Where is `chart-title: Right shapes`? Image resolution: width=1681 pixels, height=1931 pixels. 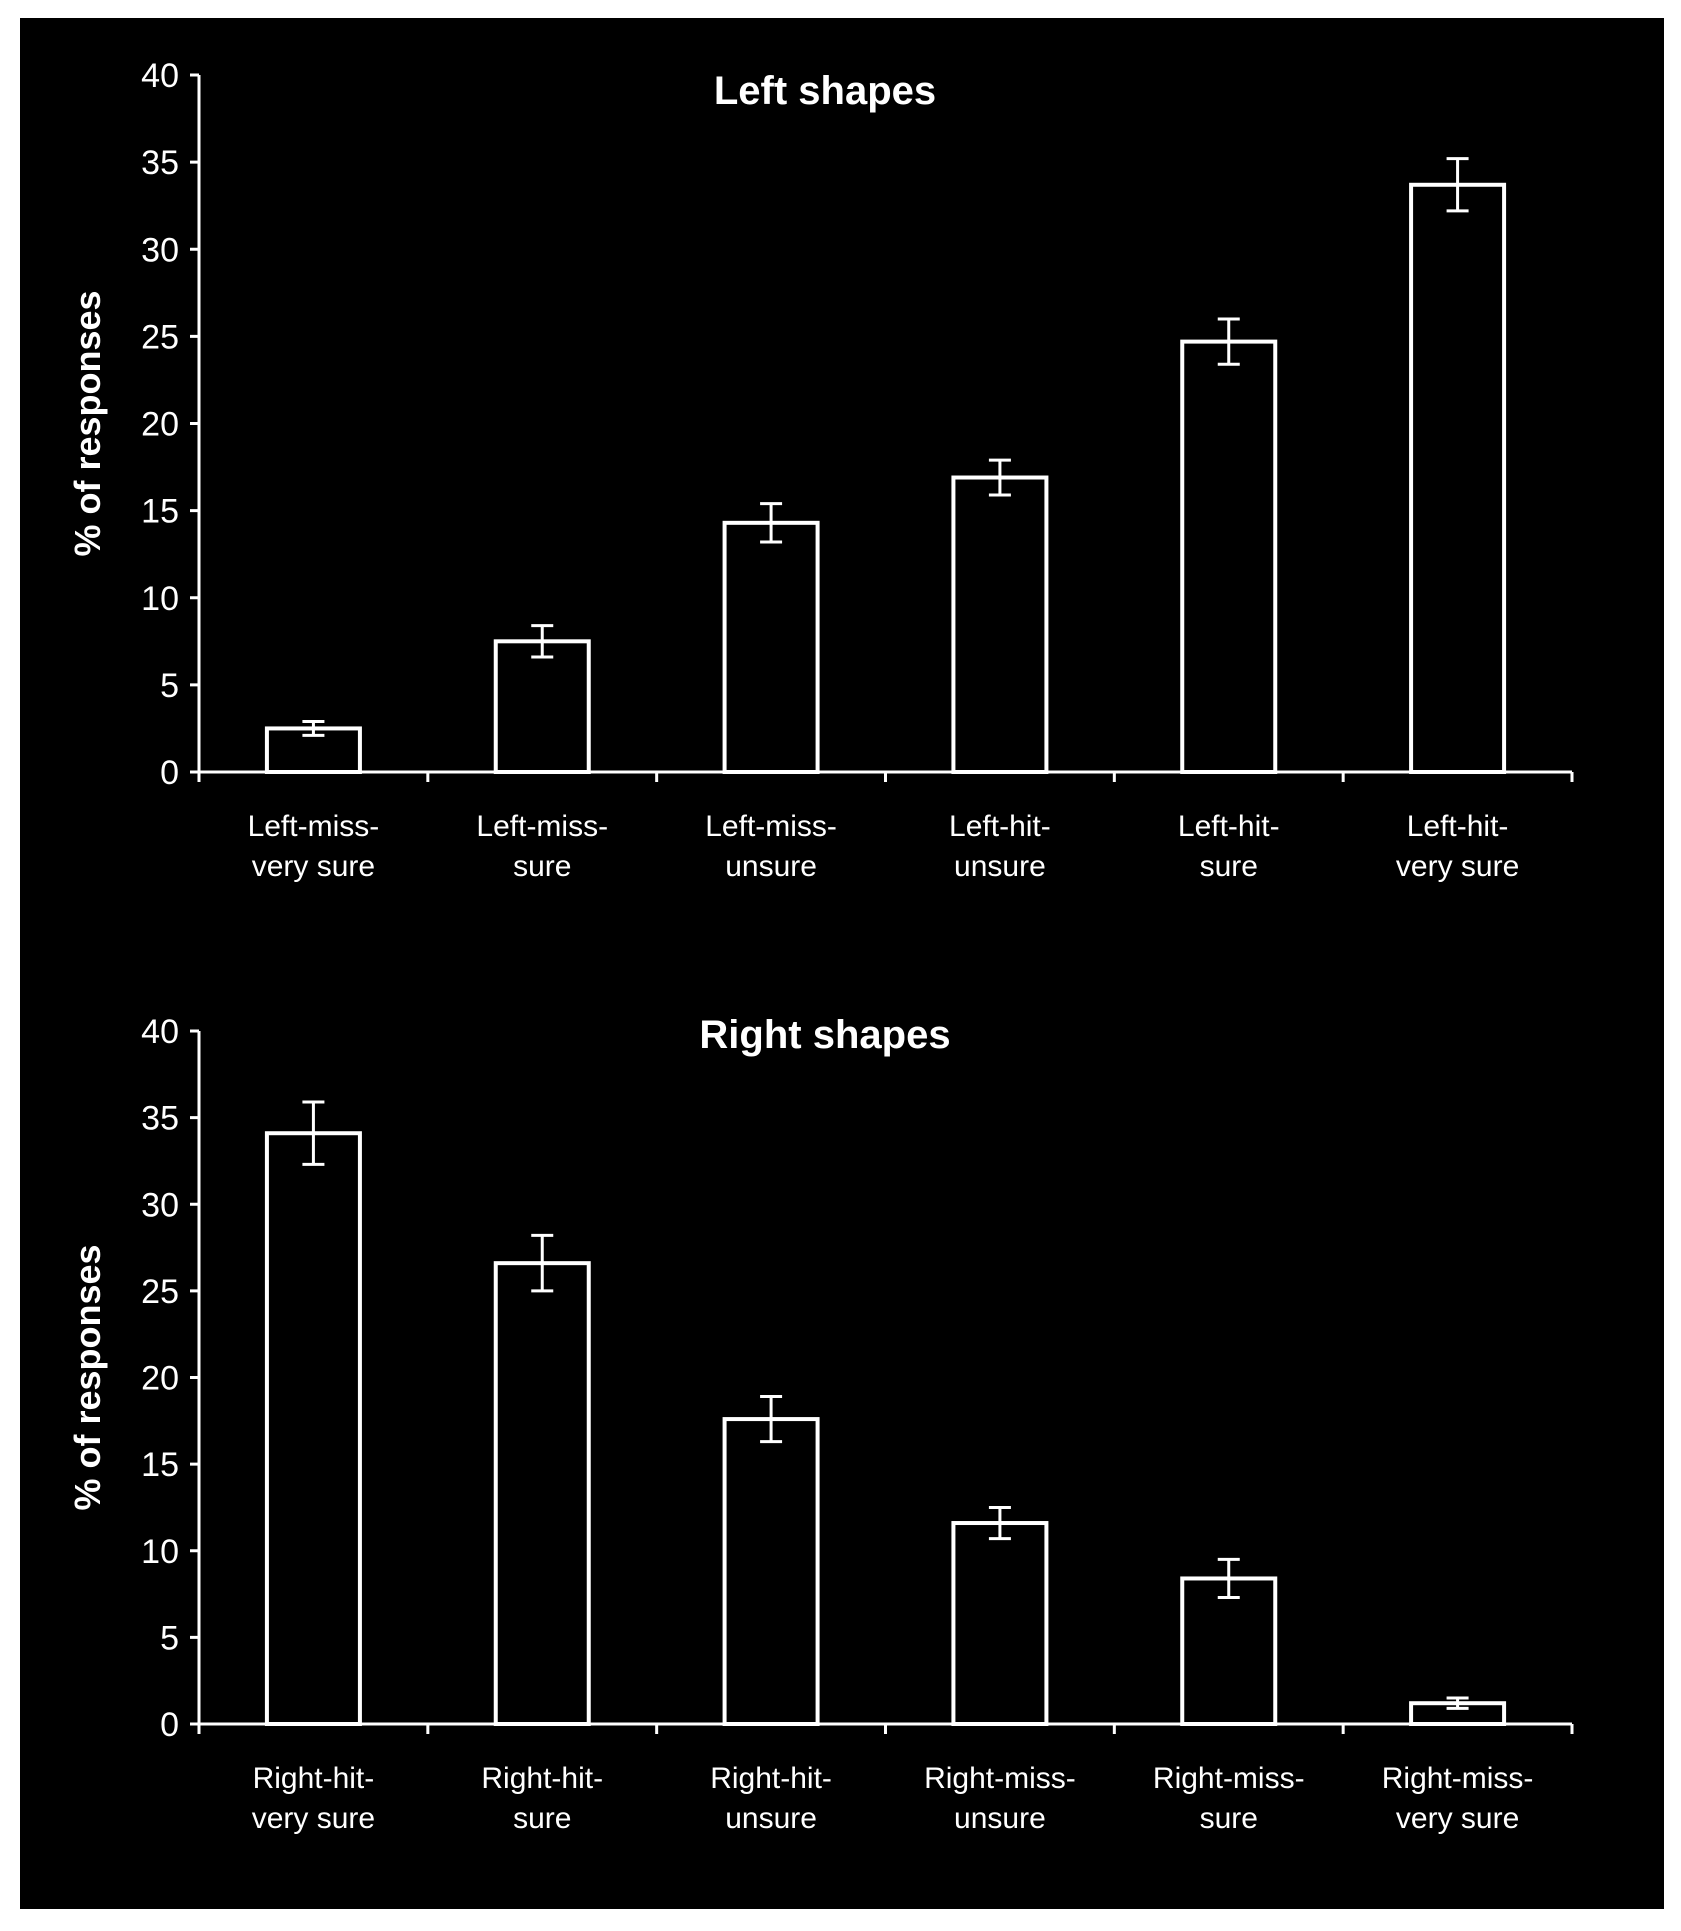
chart-title: Right shapes is located at coordinates (824, 1035).